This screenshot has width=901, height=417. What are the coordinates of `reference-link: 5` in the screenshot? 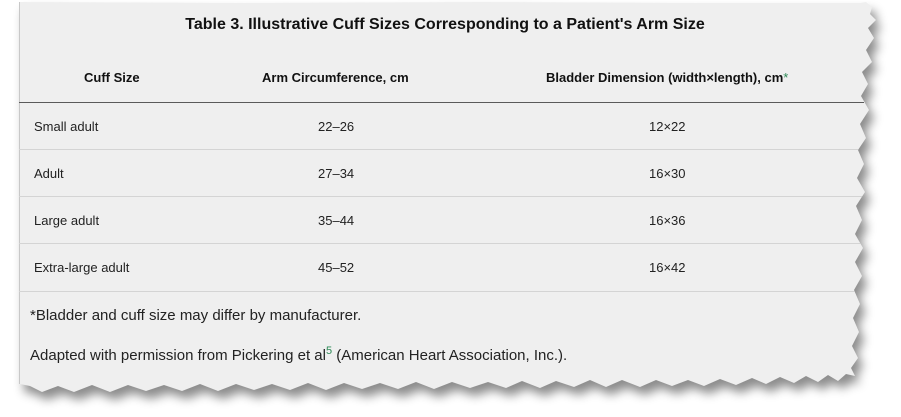 It's located at (329, 351).